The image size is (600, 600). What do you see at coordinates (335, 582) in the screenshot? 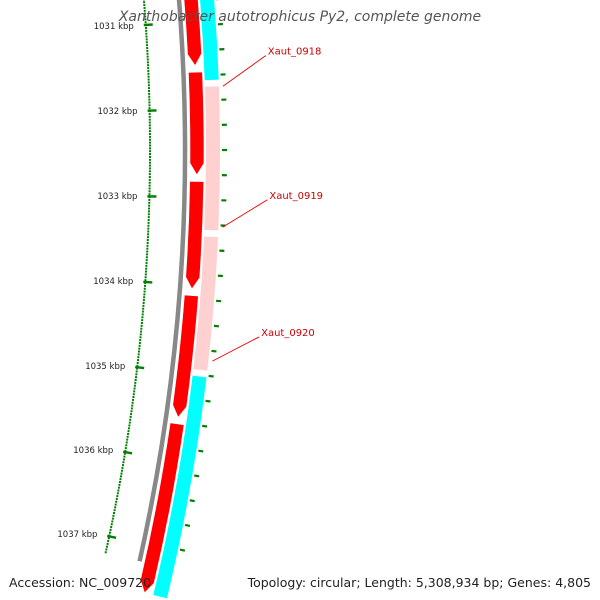
I see `topology-value: circular;` at bounding box center [335, 582].